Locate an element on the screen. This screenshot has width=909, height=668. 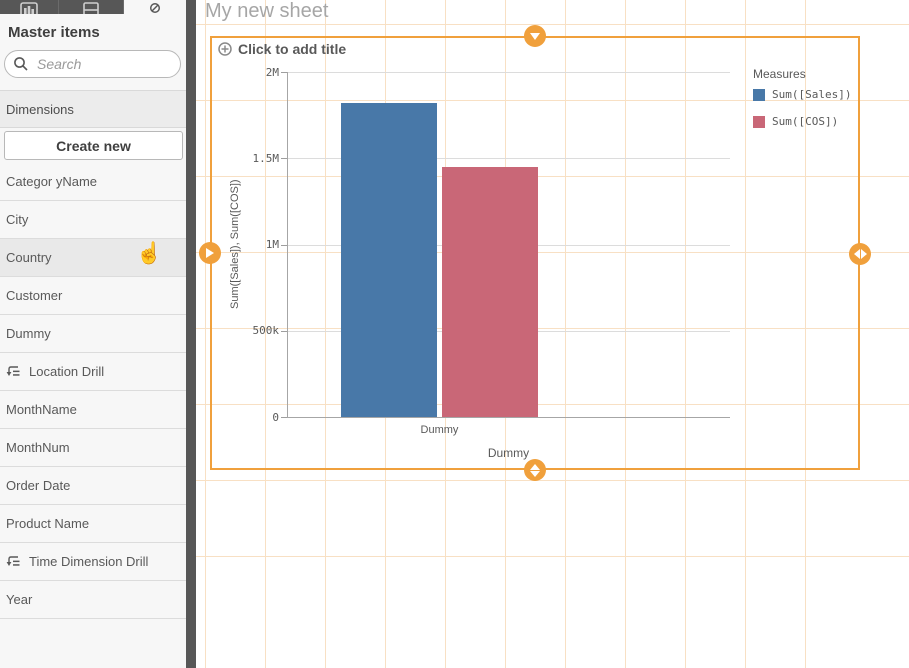
asset-panel-tabbar is located at coordinates (98, 7).